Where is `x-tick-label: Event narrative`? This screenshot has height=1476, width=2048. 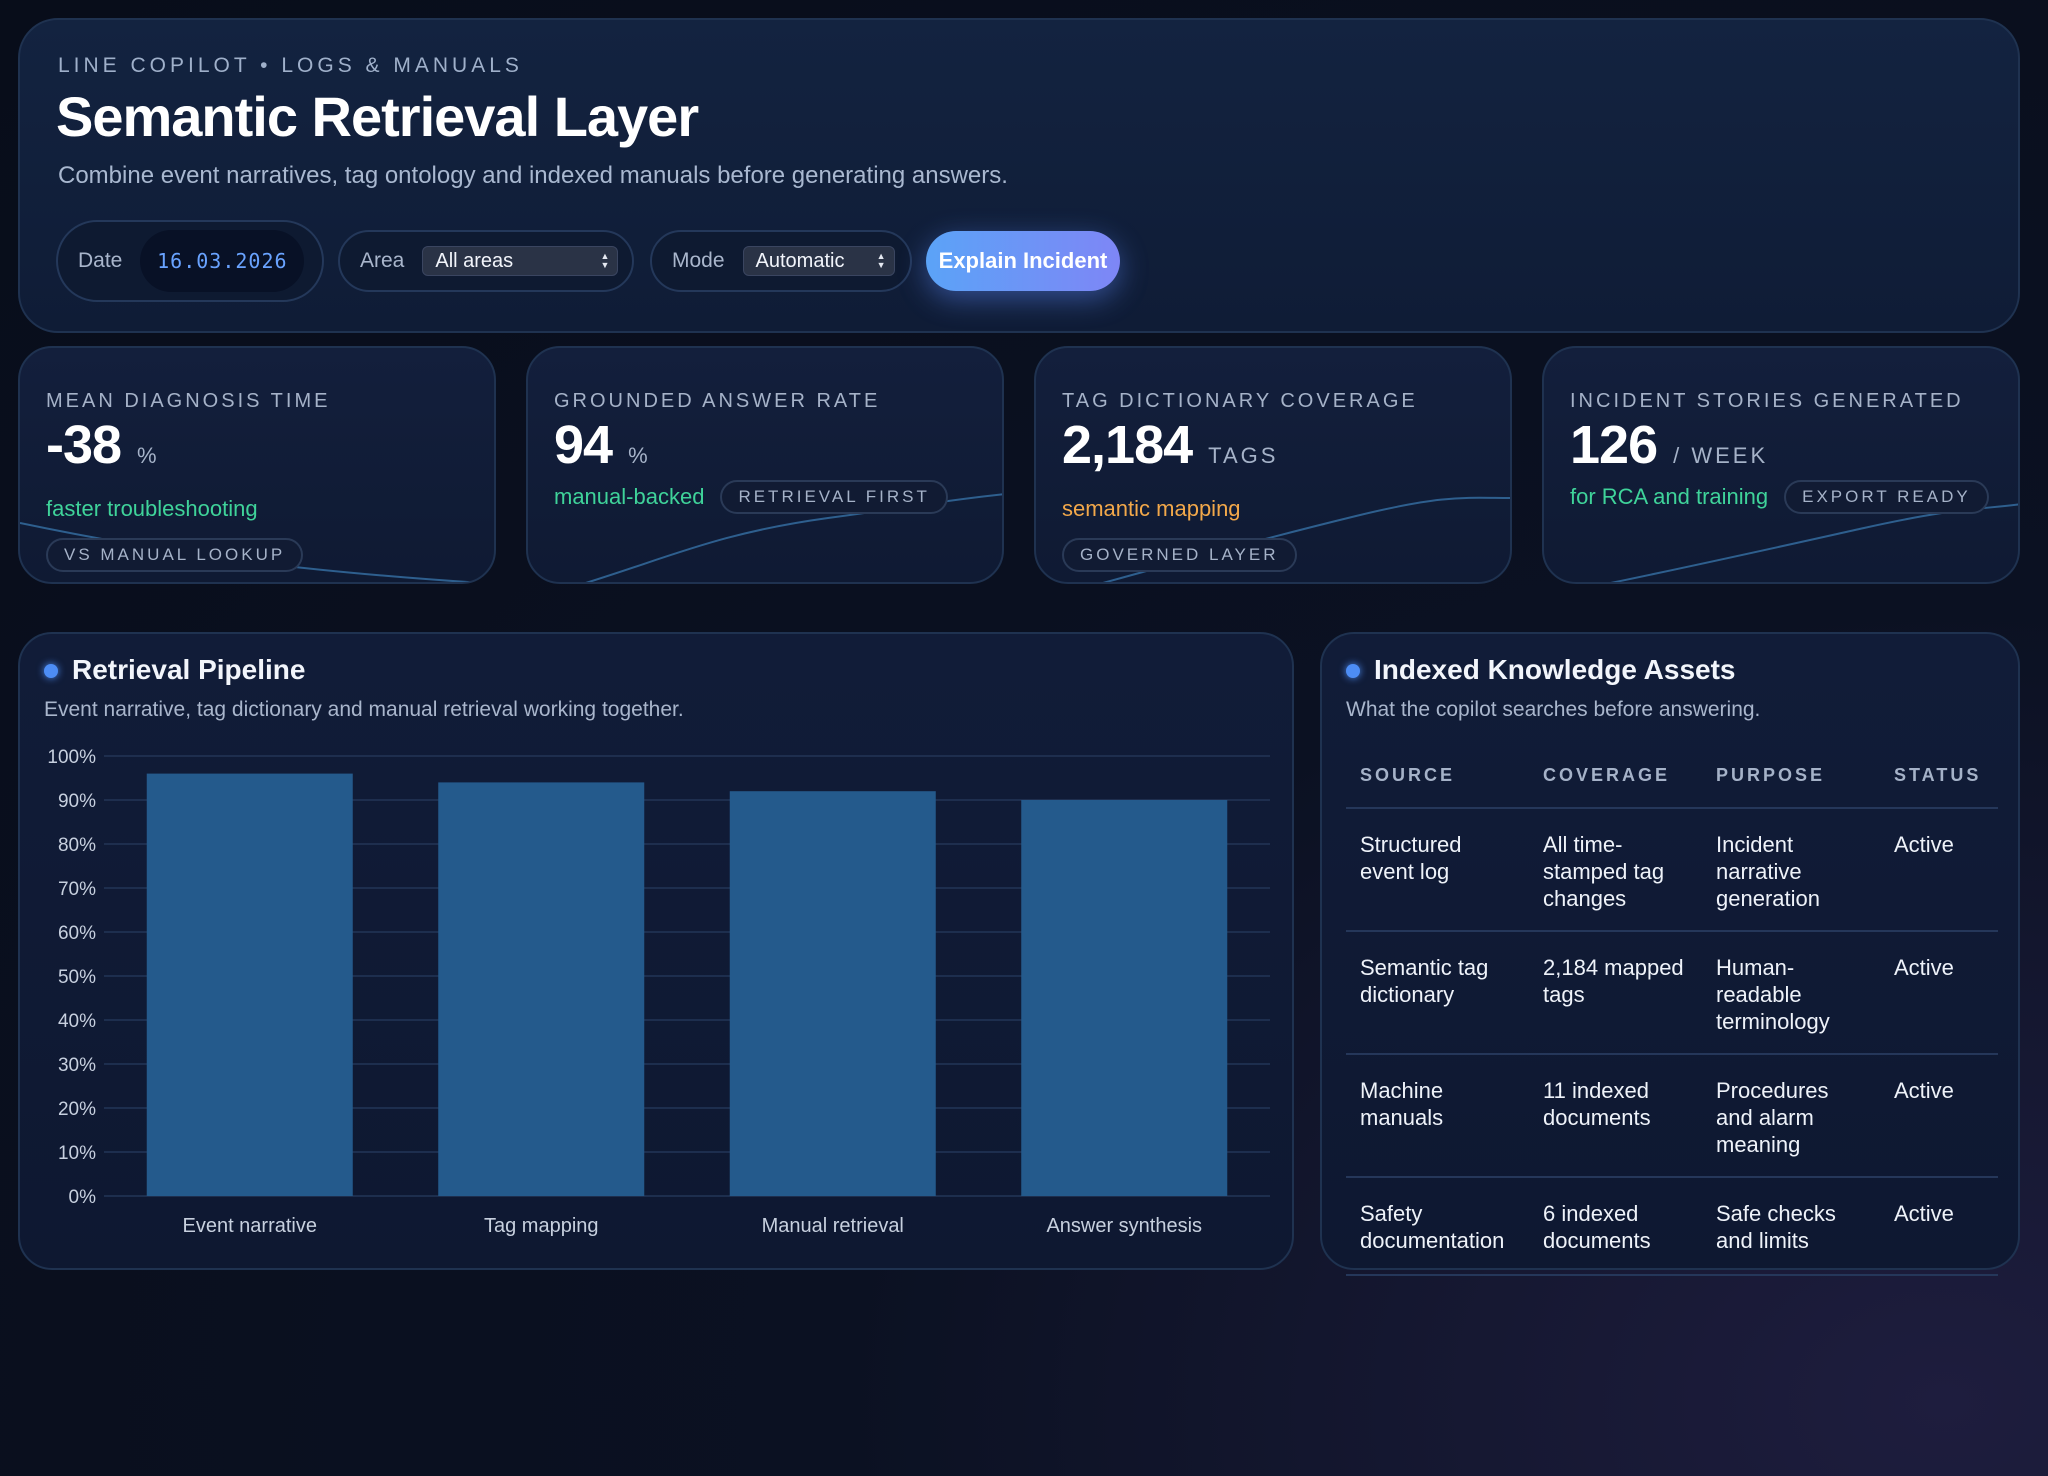 x-tick-label: Event narrative is located at coordinates (249, 1226).